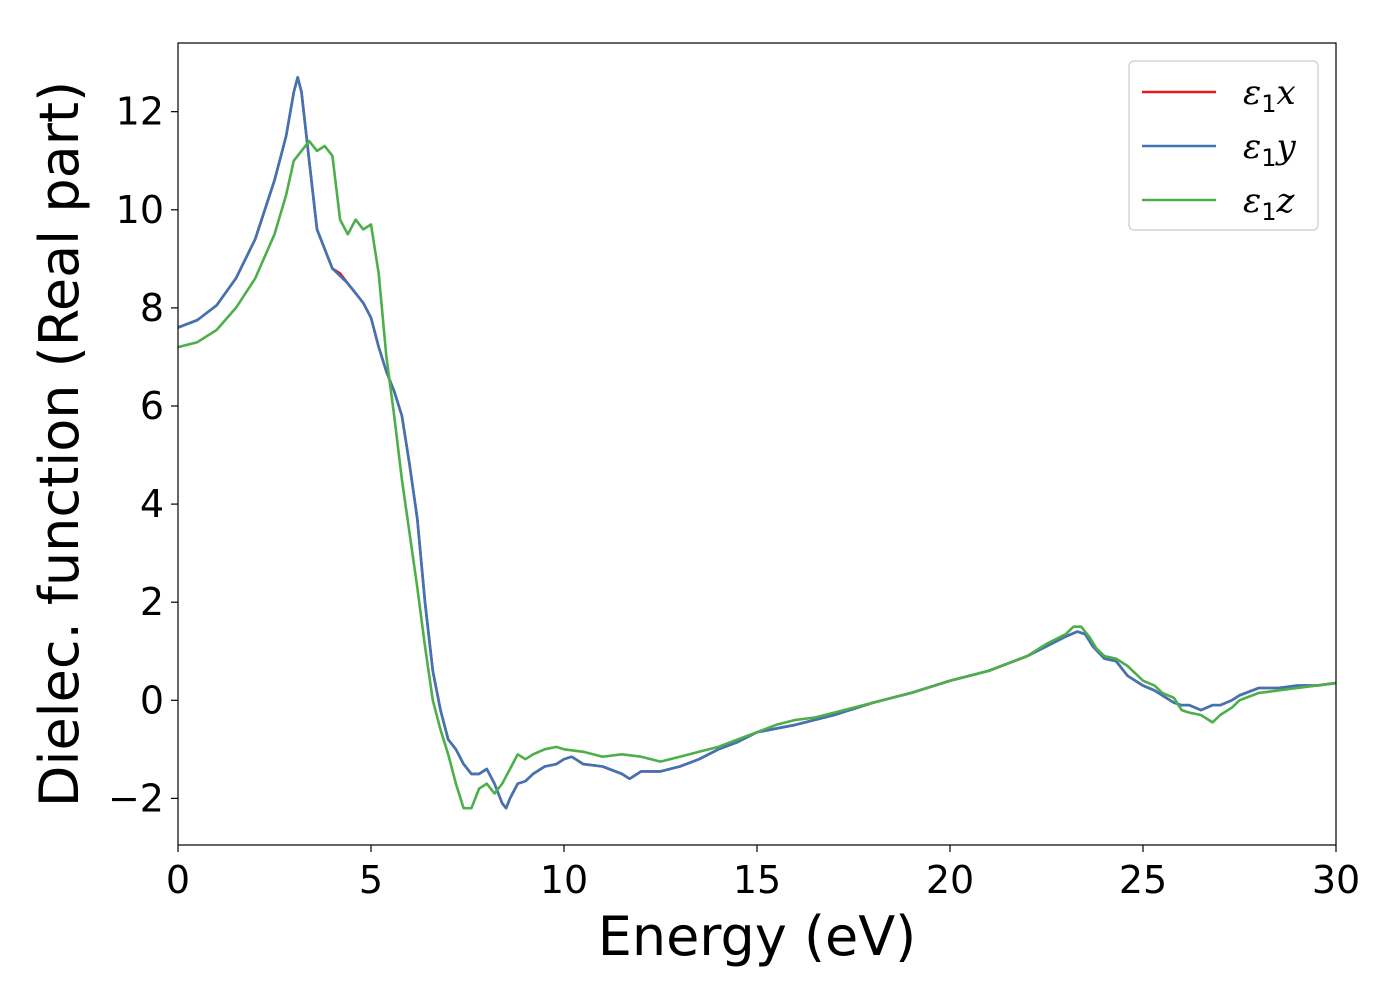  What do you see at coordinates (143, 455) in the screenshot?
I see `y-axis: −2 0 2 4 6 8 10 12` at bounding box center [143, 455].